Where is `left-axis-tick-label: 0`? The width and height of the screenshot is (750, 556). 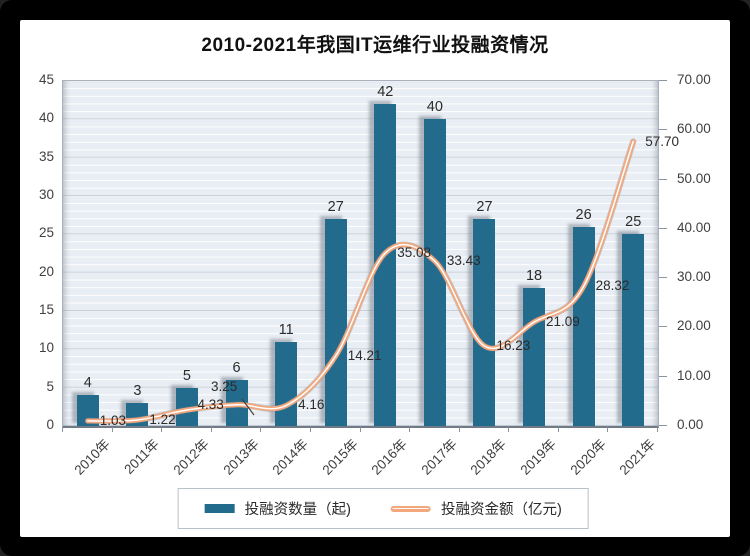
left-axis-tick-label: 0 is located at coordinates (50, 424).